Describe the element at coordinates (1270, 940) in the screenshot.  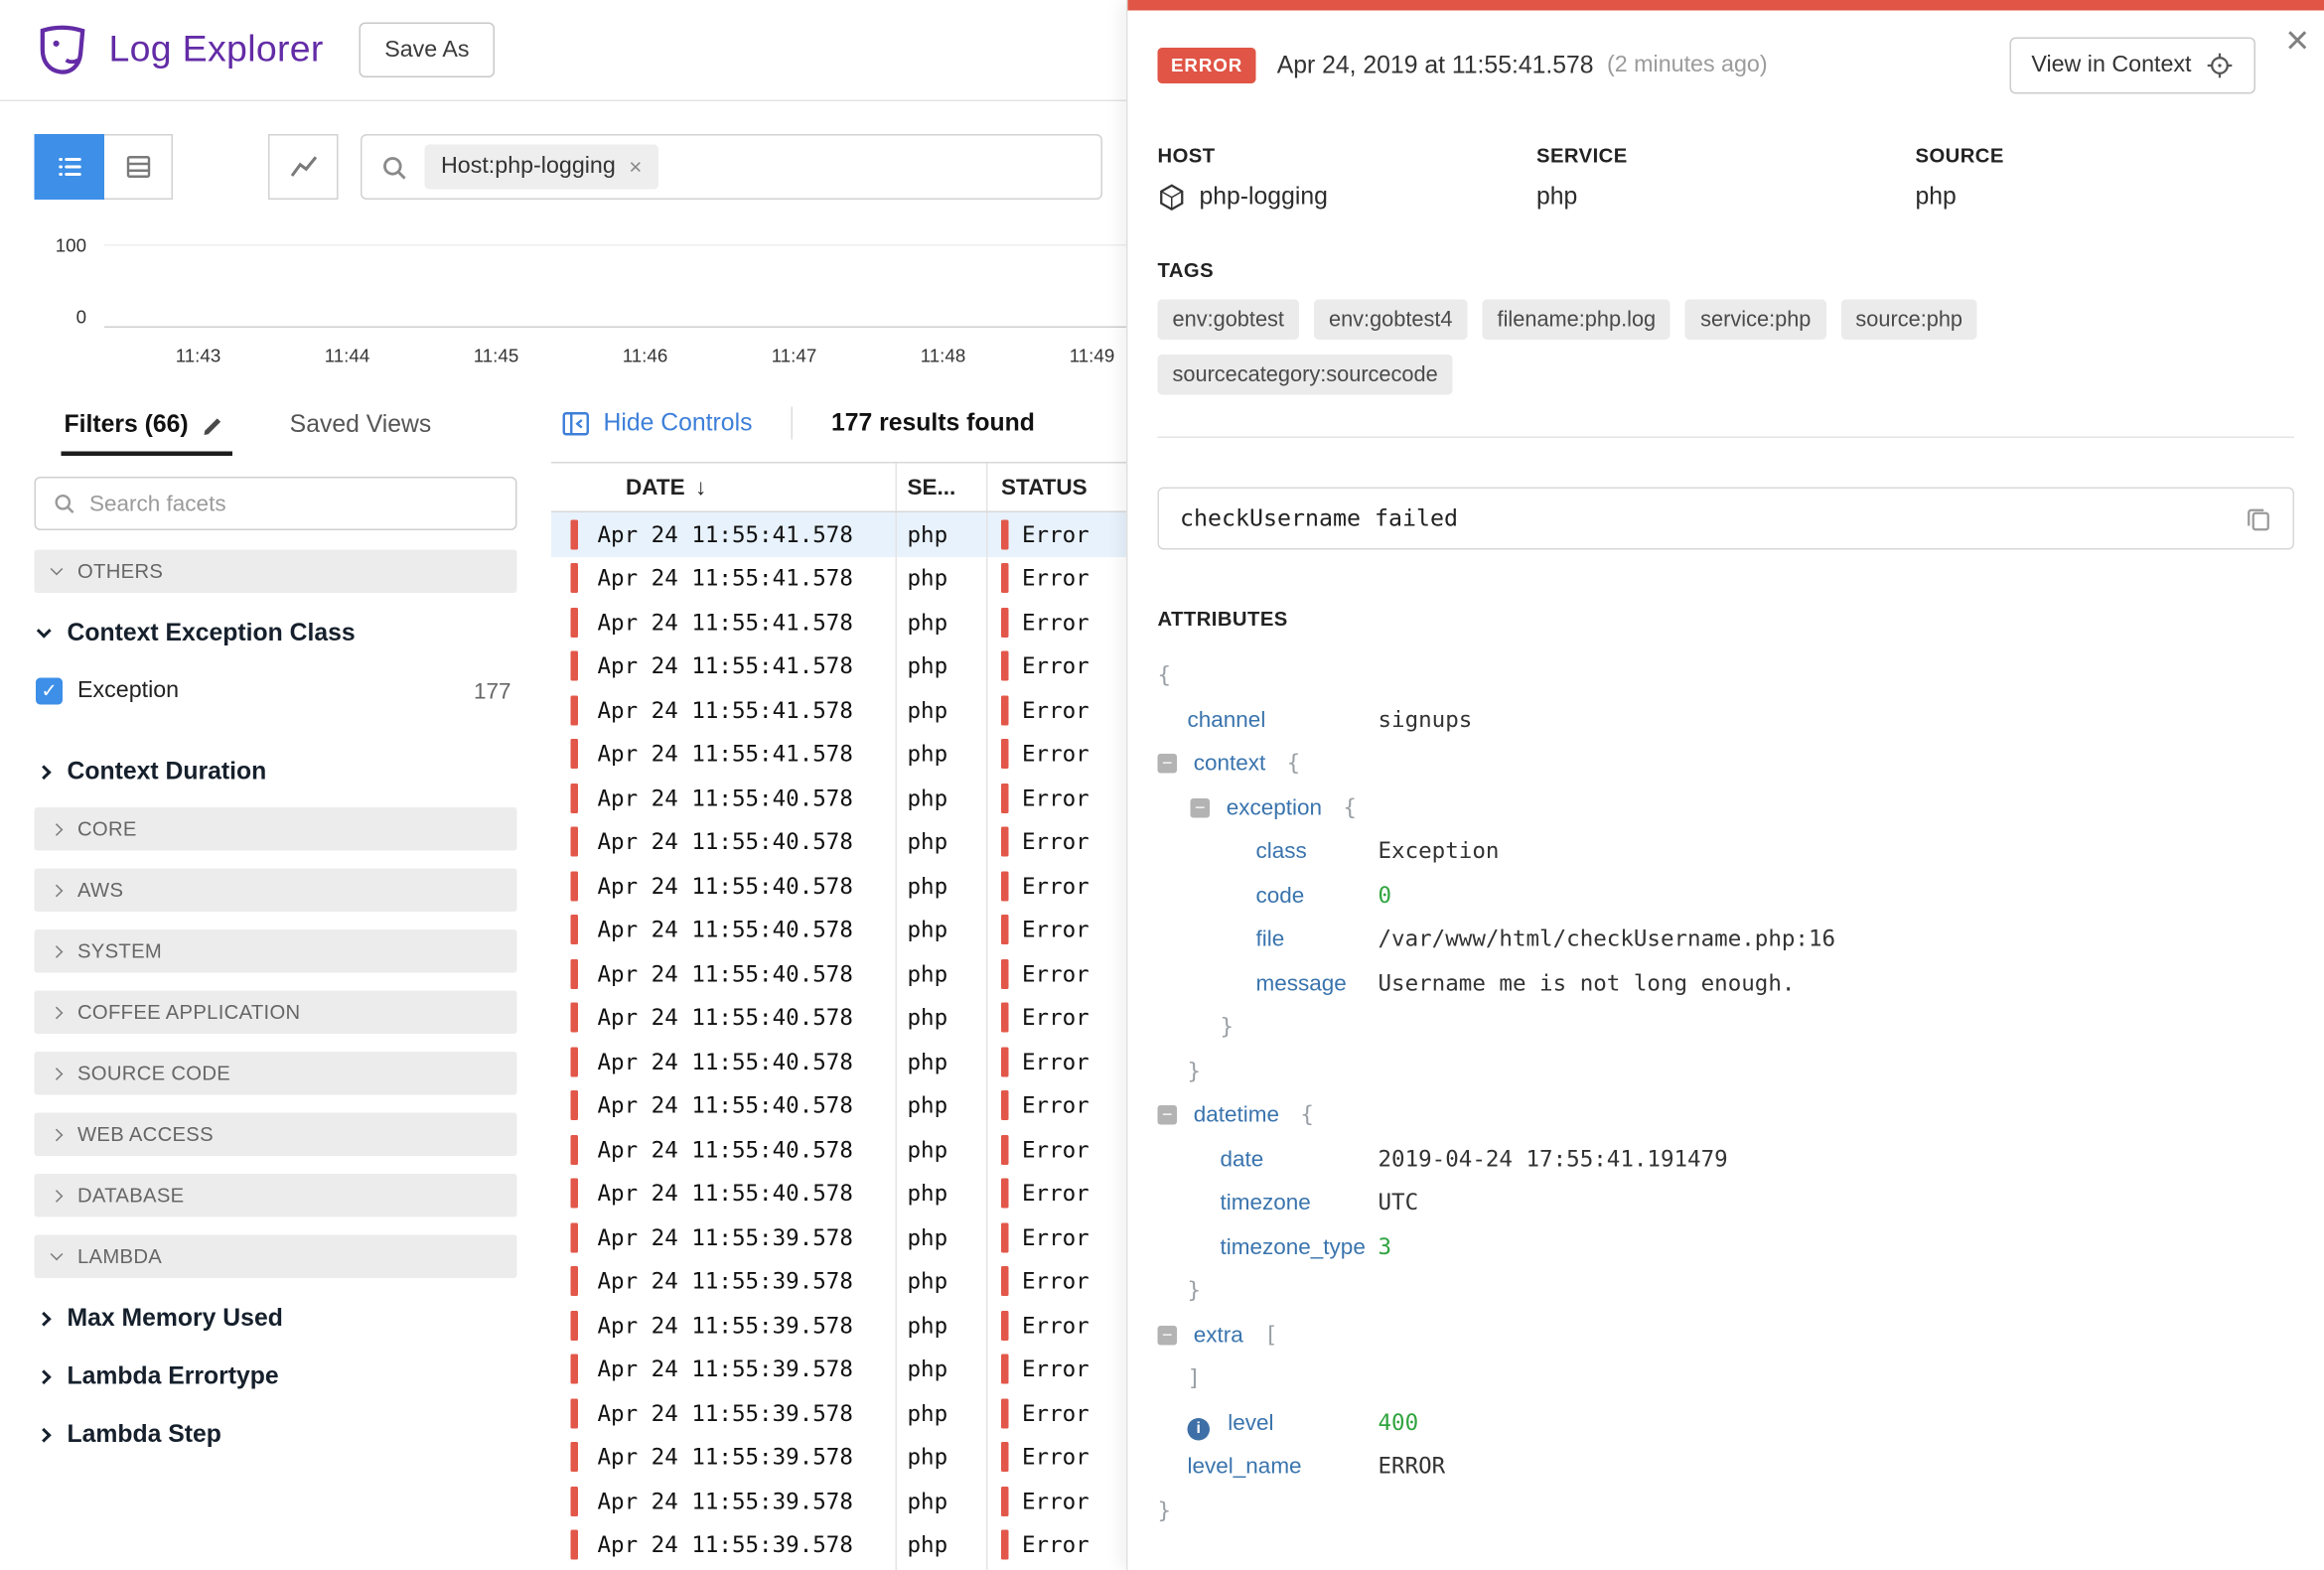
I see `attribute-key: file` at that location.